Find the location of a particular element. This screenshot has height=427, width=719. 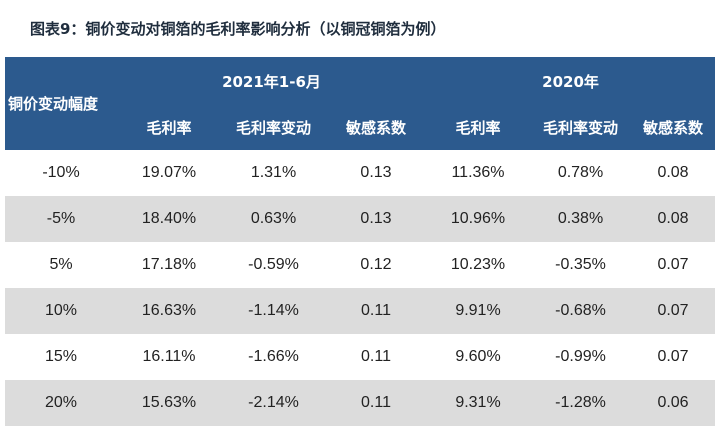

cell-margin-change: -1.66% is located at coordinates (273, 357).